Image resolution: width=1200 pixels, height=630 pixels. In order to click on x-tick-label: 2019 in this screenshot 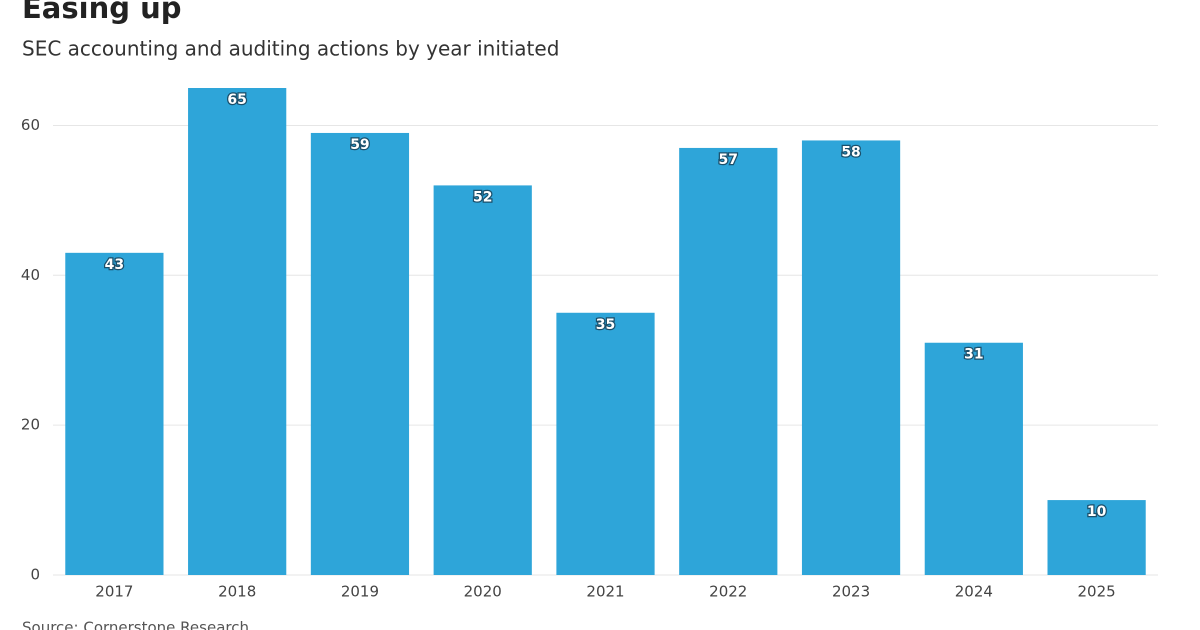, I will do `click(360, 592)`.